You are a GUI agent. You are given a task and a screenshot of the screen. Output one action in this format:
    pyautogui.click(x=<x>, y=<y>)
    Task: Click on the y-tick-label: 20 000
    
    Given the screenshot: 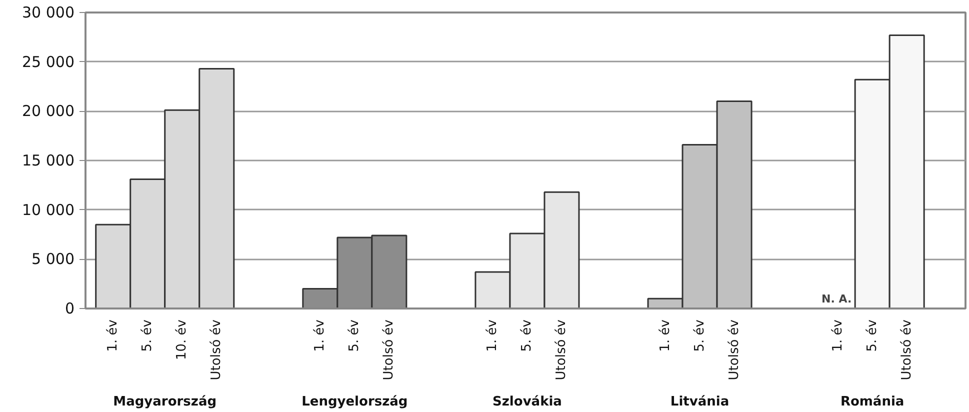 What is the action you would take?
    pyautogui.click(x=48, y=111)
    